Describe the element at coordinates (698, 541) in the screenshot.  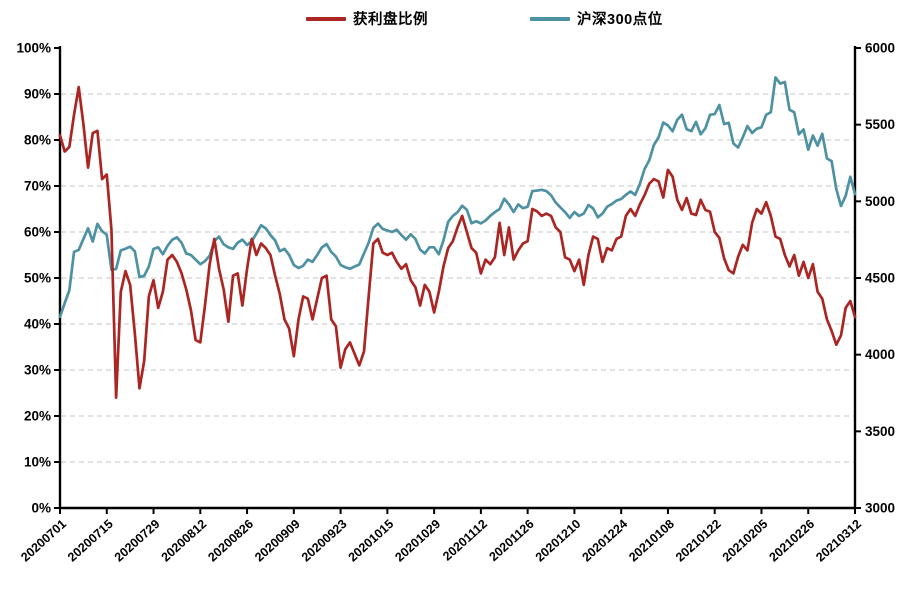
I see `x-axis-label: 20210122` at that location.